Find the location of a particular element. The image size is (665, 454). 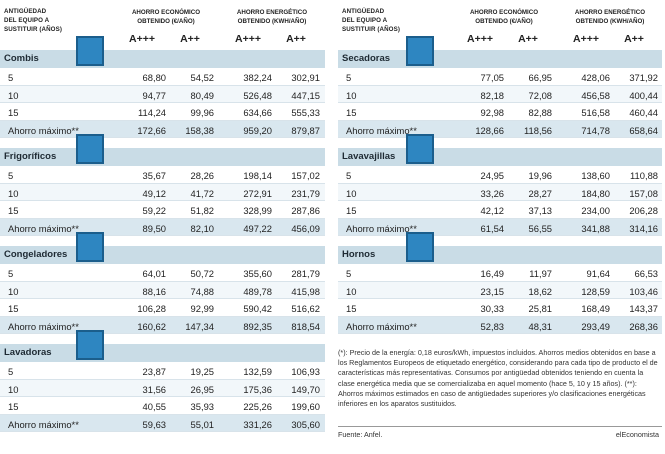

value-cell: 157,02 is located at coordinates (305, 175).